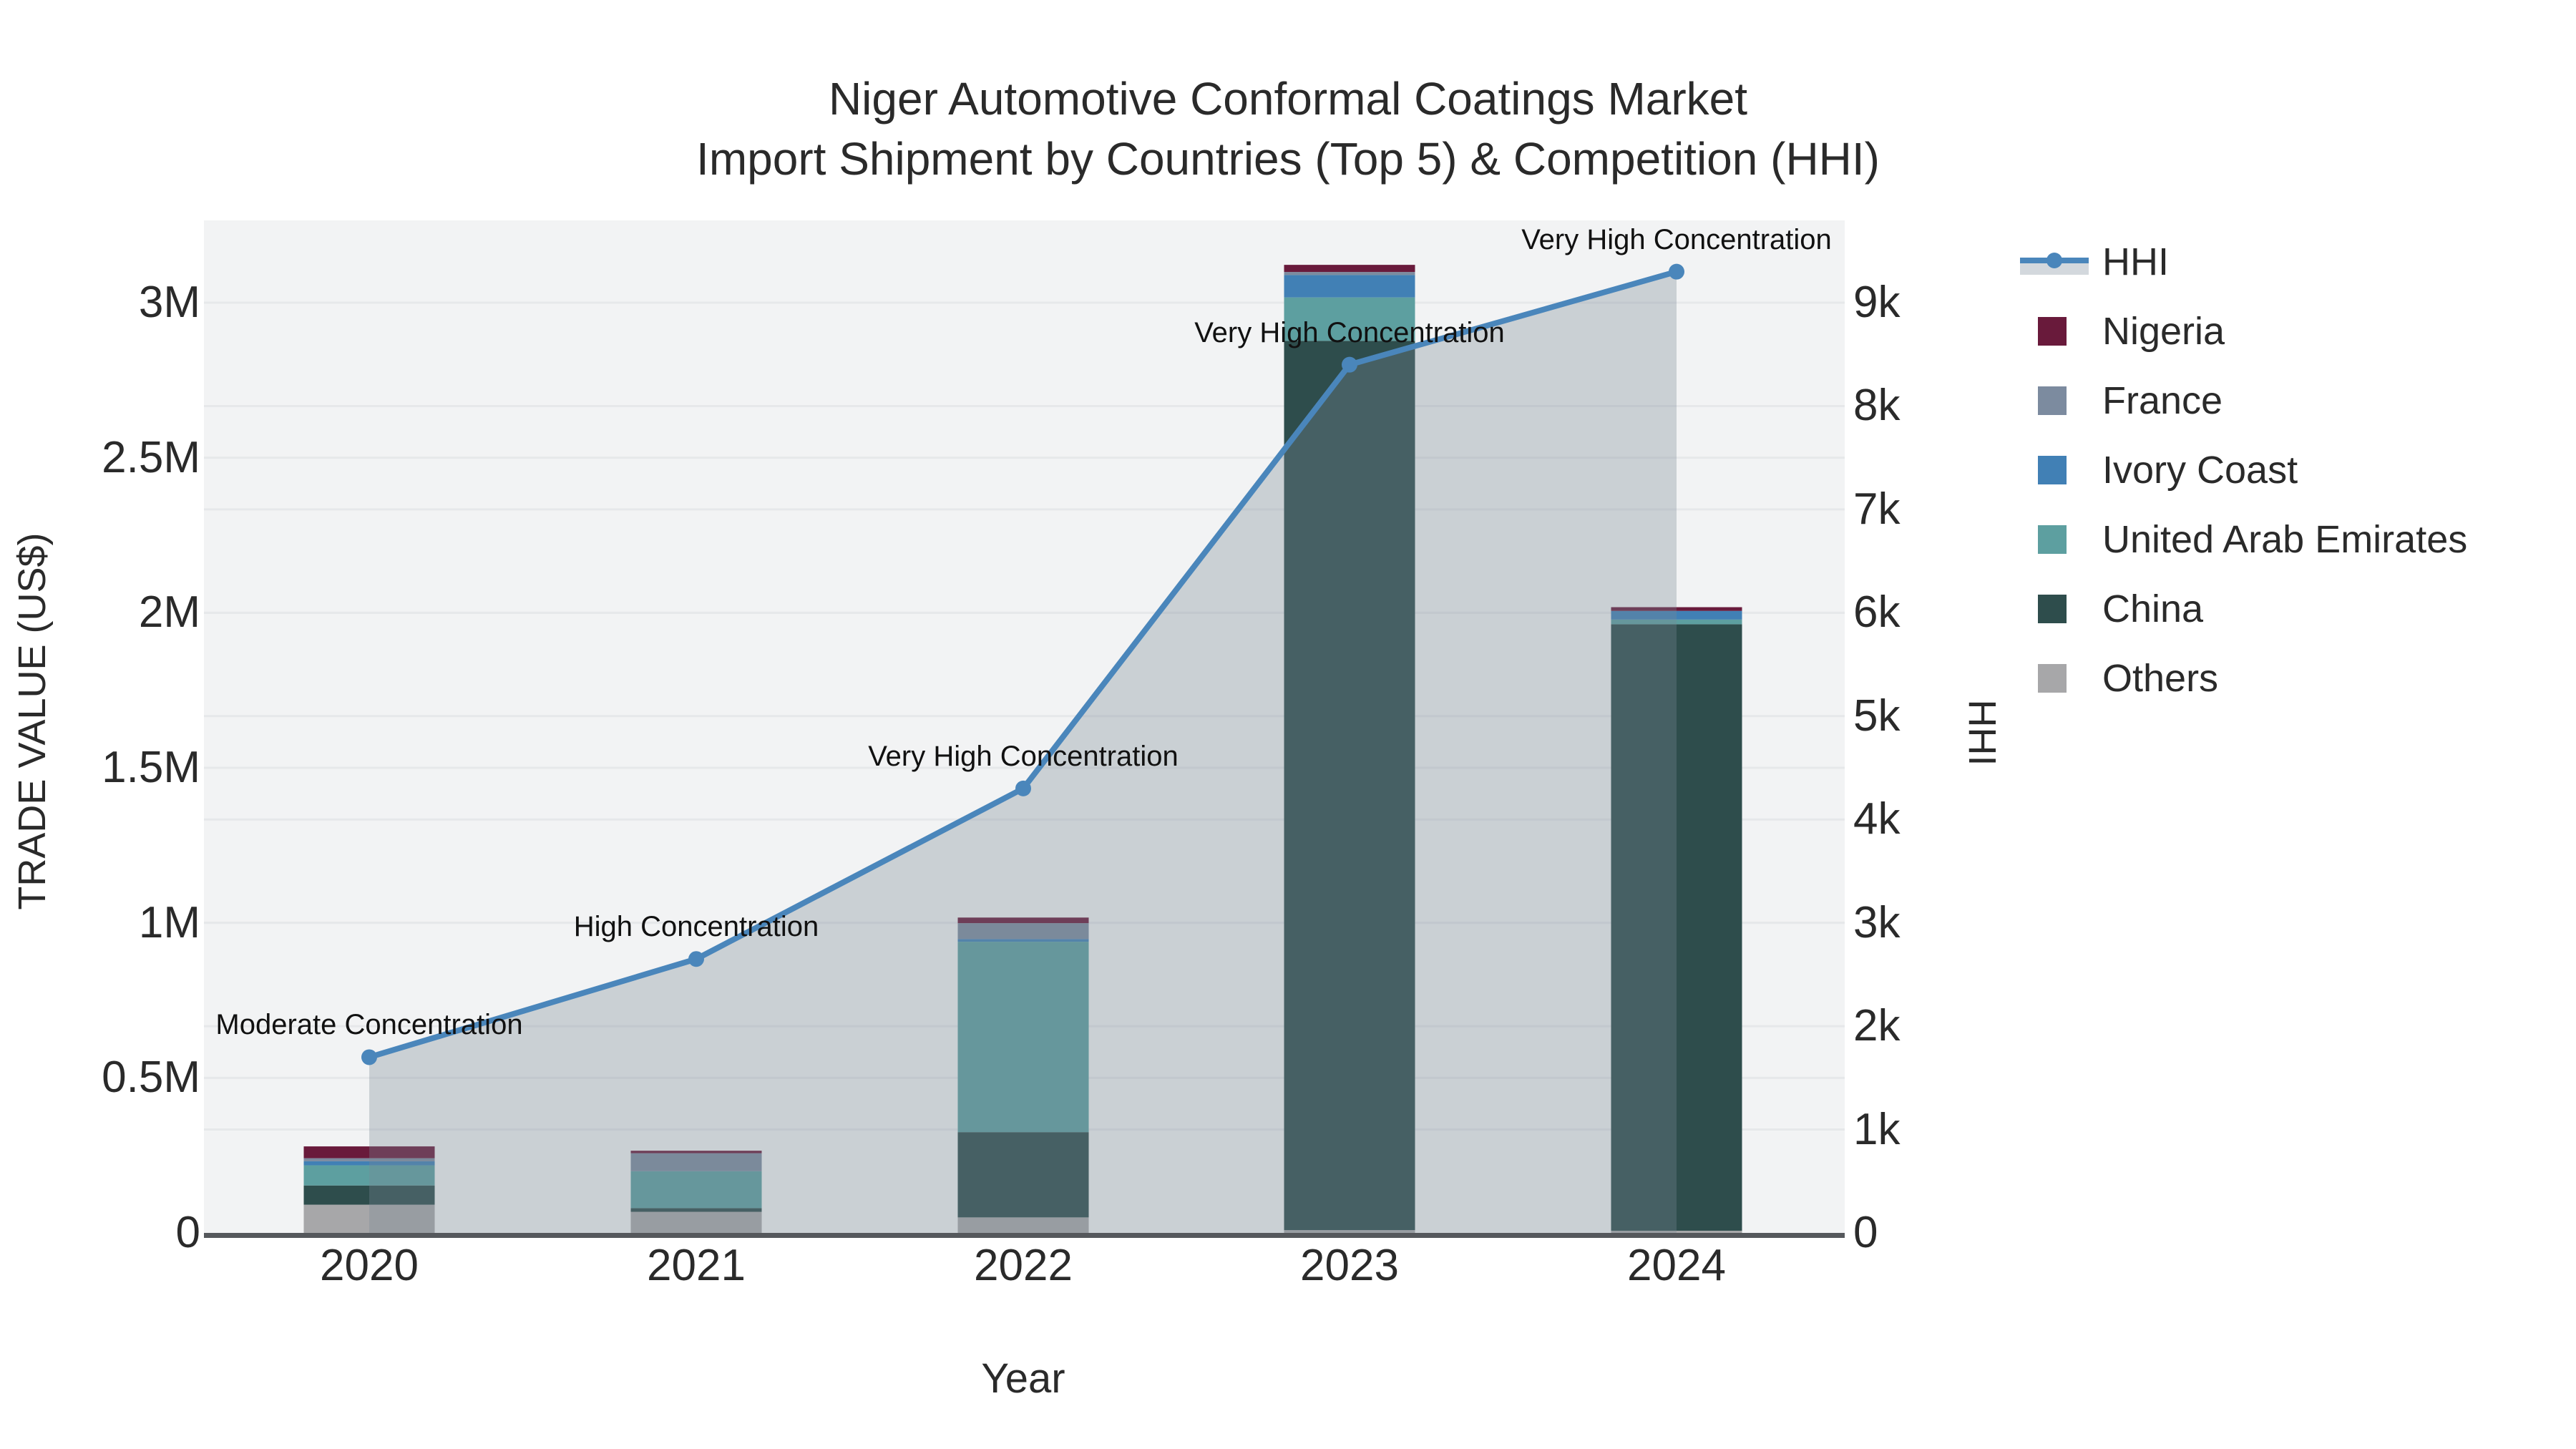 The height and width of the screenshot is (1449, 2576). What do you see at coordinates (2052, 539) in the screenshot?
I see `united-arab-emirates-color-swatch` at bounding box center [2052, 539].